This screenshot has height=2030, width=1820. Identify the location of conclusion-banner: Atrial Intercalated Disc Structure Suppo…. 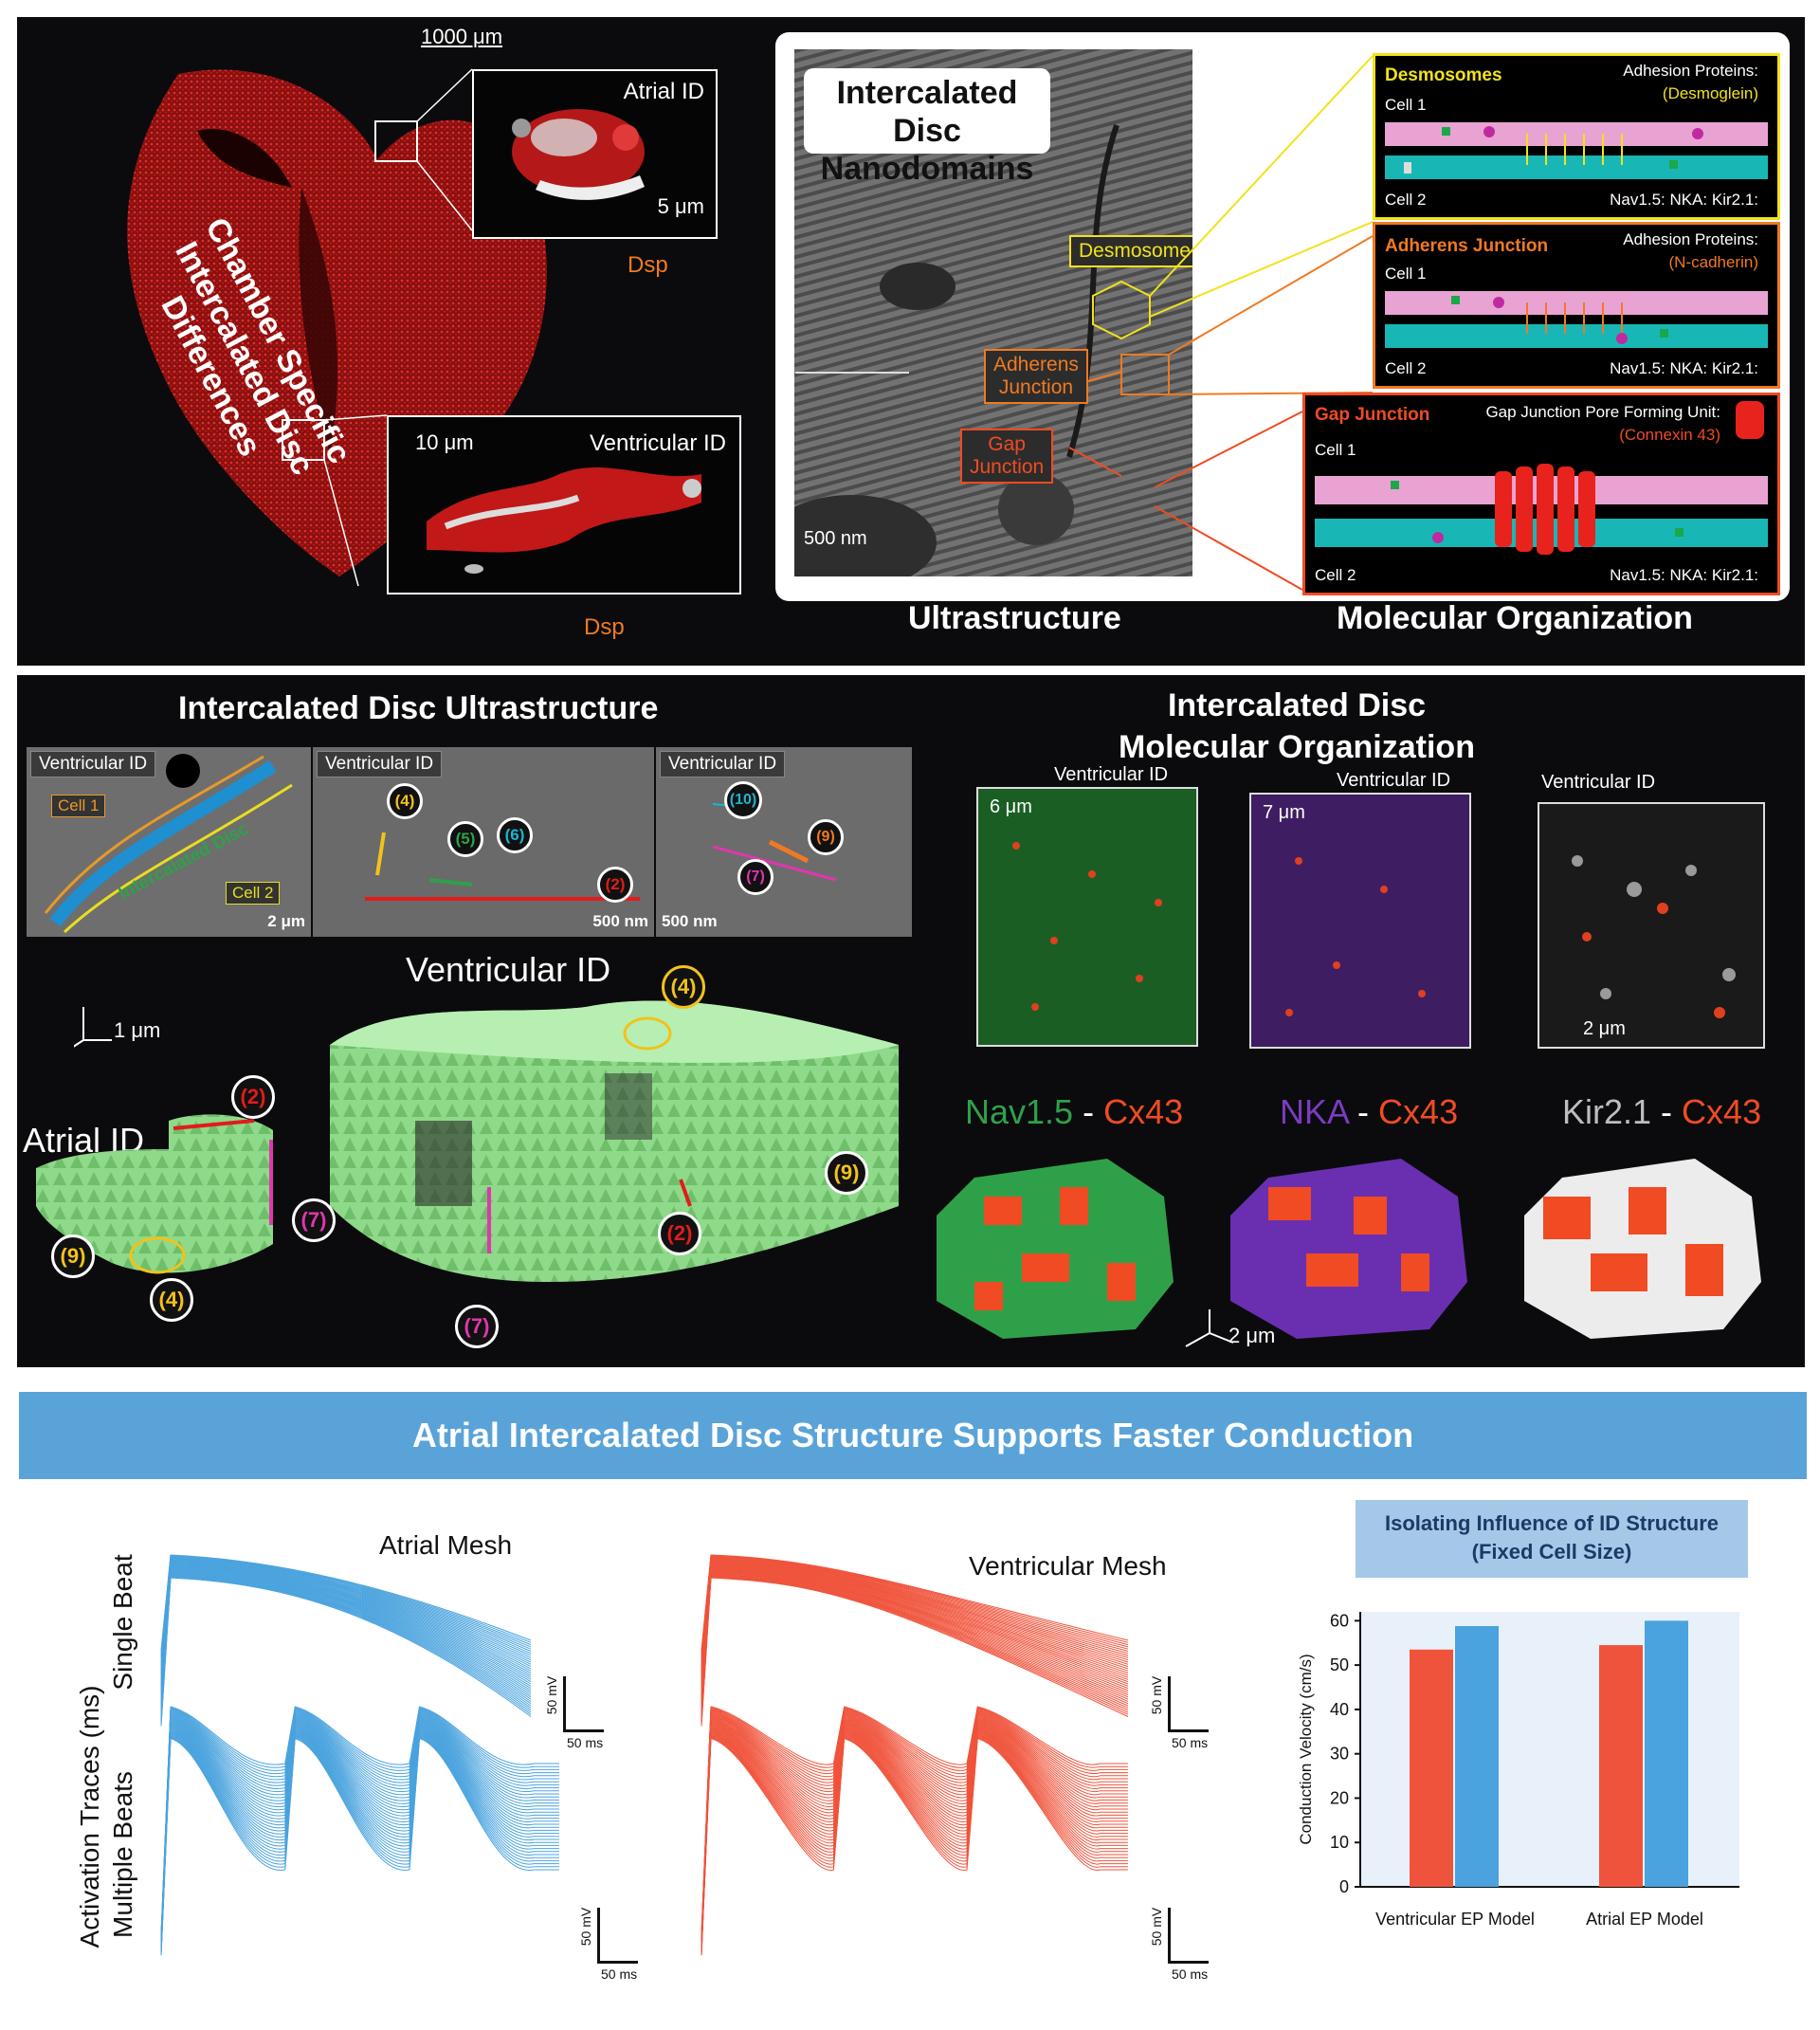
(913, 1435).